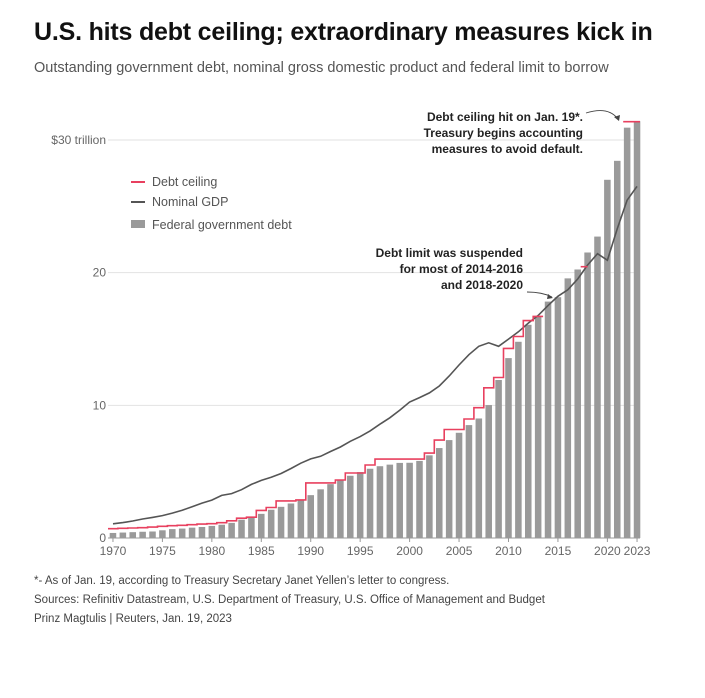 The image size is (705, 698). Describe the element at coordinates (508, 551) in the screenshot. I see `x-tick-label: 2010` at that location.